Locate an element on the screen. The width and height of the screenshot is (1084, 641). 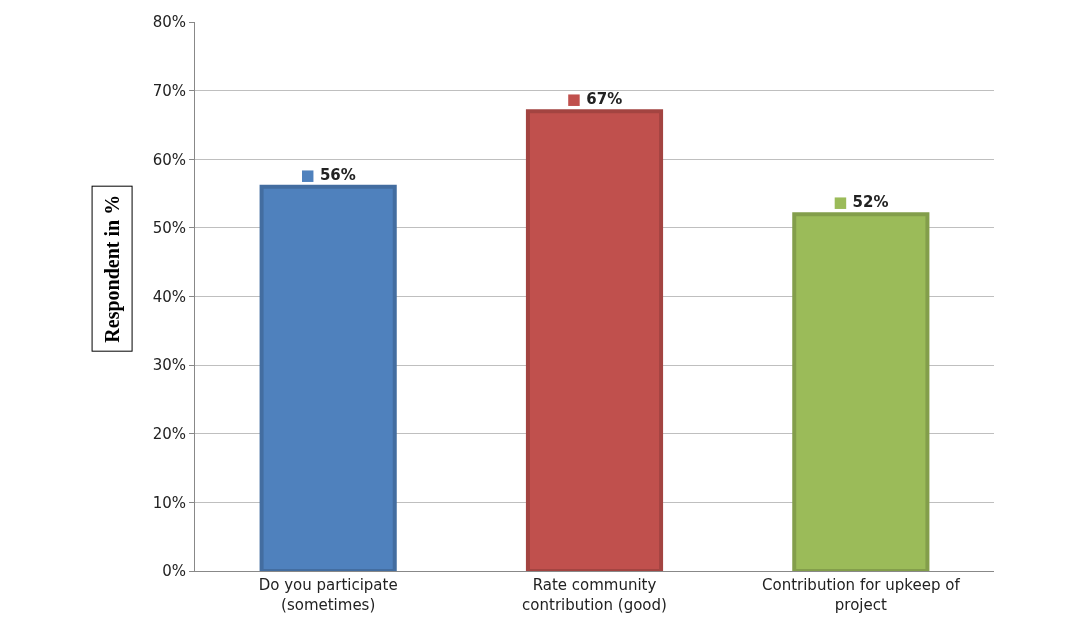
y-tick-label: 20% is located at coordinates (169, 434).